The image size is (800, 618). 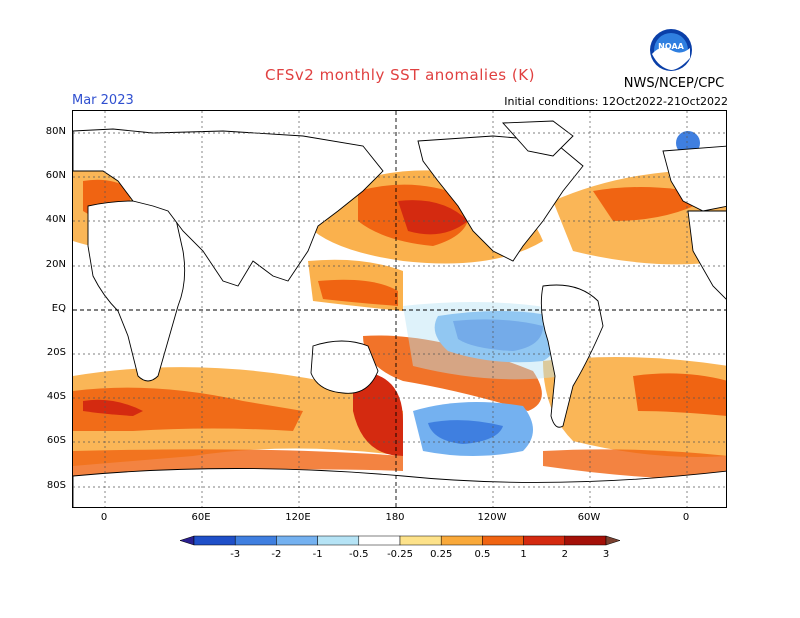 I want to click on colorbar-tick-label: -0.5, so click(x=359, y=554).